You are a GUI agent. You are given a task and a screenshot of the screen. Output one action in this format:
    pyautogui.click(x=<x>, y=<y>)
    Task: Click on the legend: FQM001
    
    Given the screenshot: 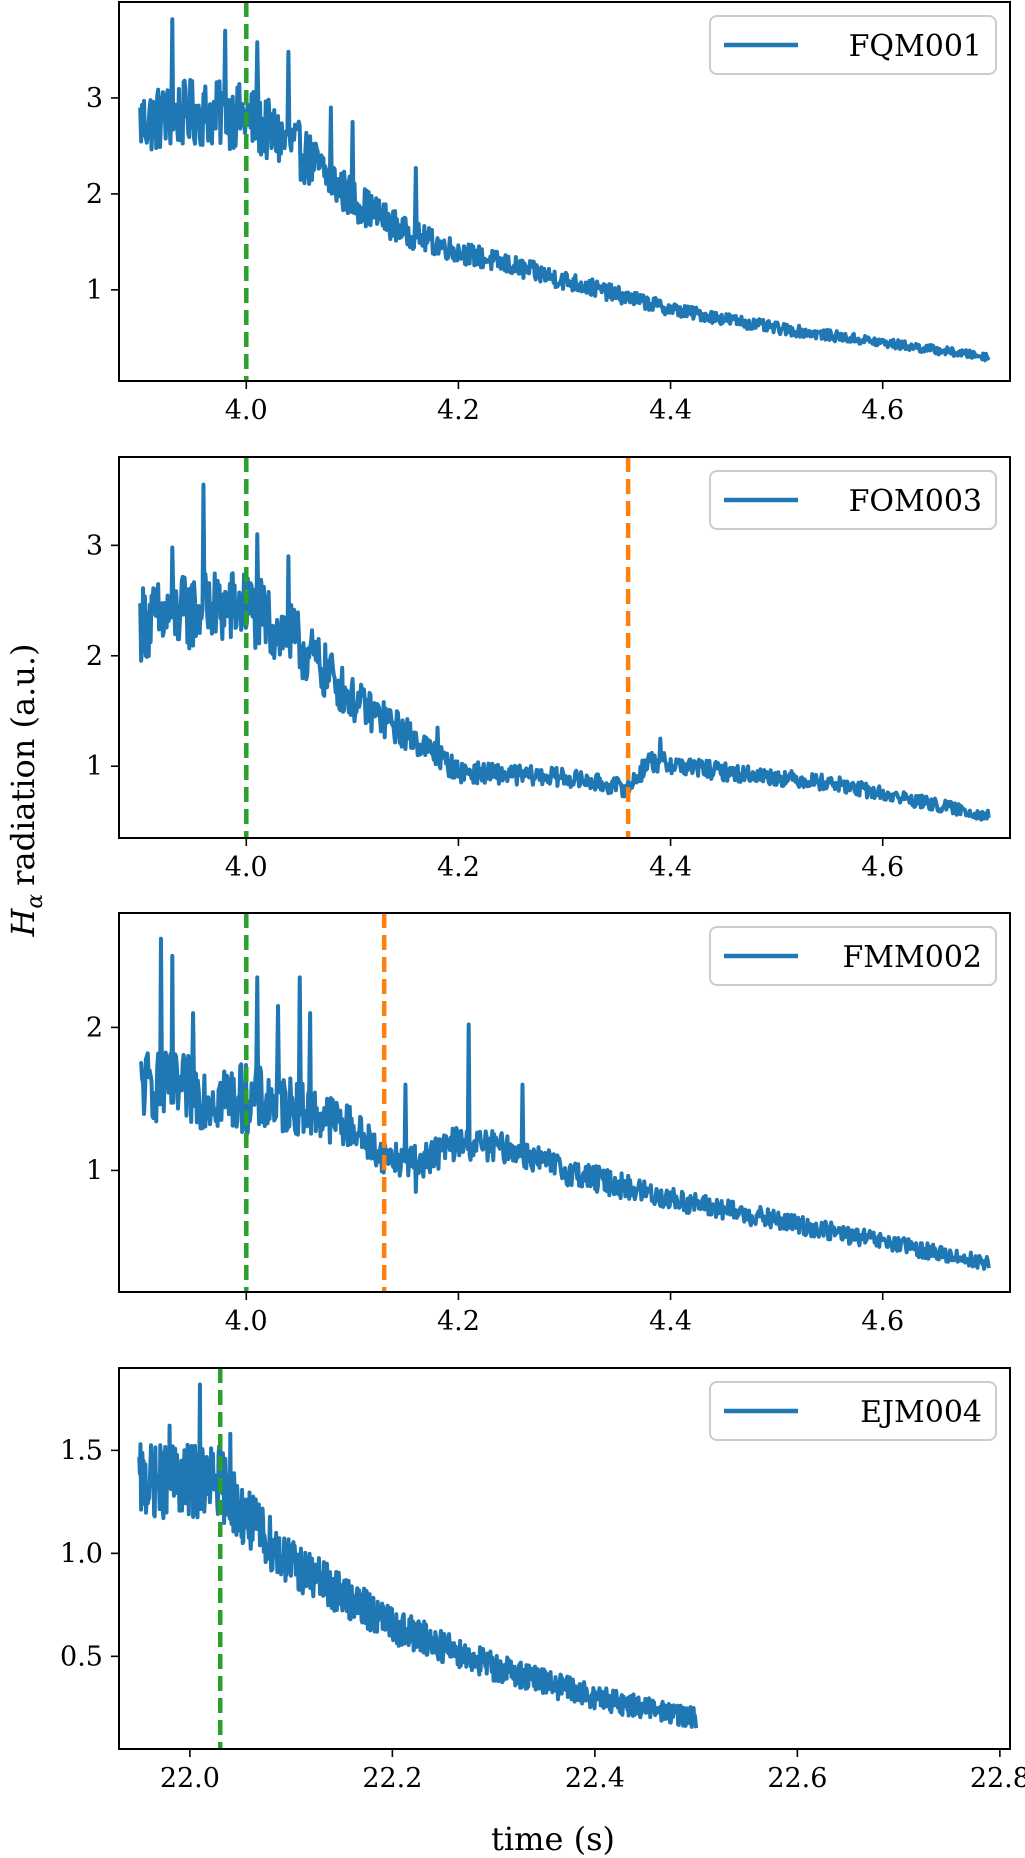 What is the action you would take?
    pyautogui.click(x=853, y=45)
    